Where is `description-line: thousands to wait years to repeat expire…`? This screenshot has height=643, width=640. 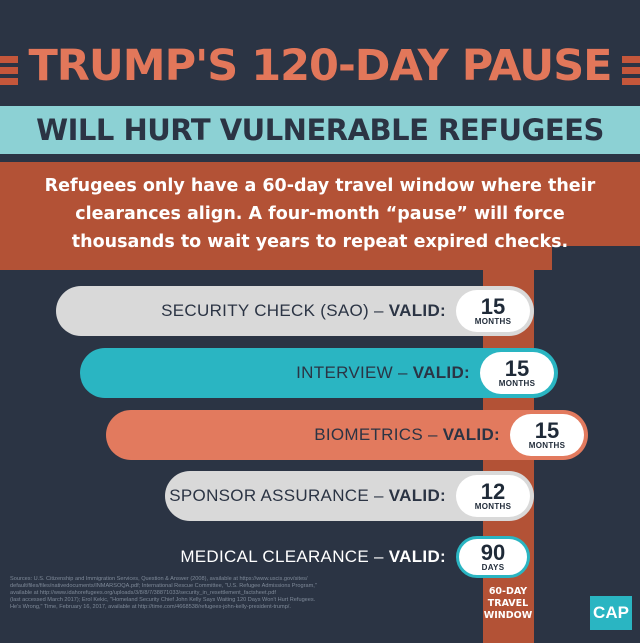 description-line: thousands to wait years to repeat expire… is located at coordinates (320, 242).